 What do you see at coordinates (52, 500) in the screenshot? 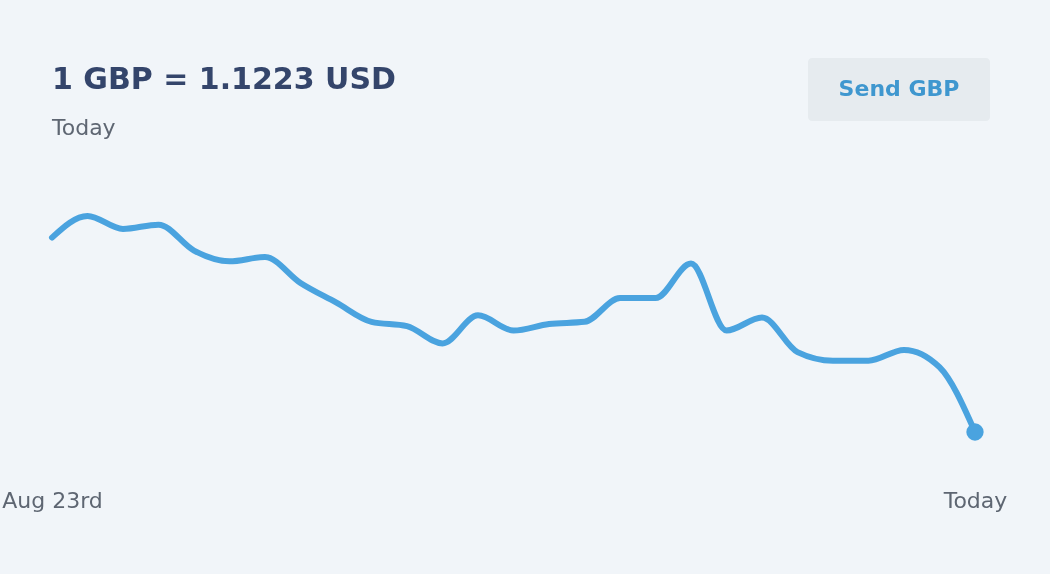
I see `x-tick-label: Aug 23rd` at bounding box center [52, 500].